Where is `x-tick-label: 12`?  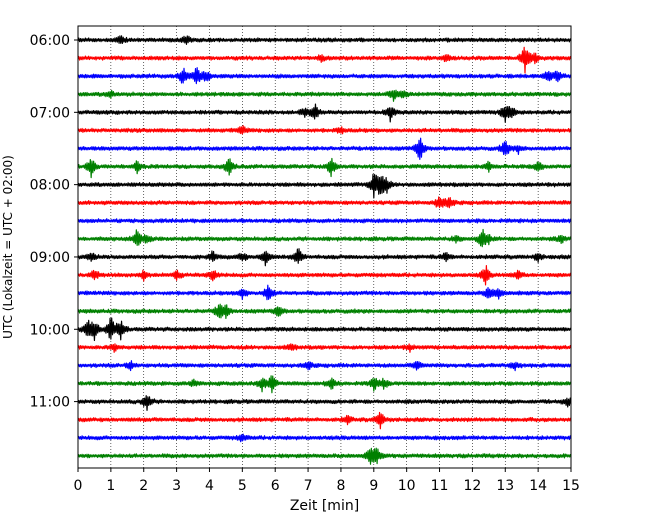 x-tick-label: 12 is located at coordinates (472, 486).